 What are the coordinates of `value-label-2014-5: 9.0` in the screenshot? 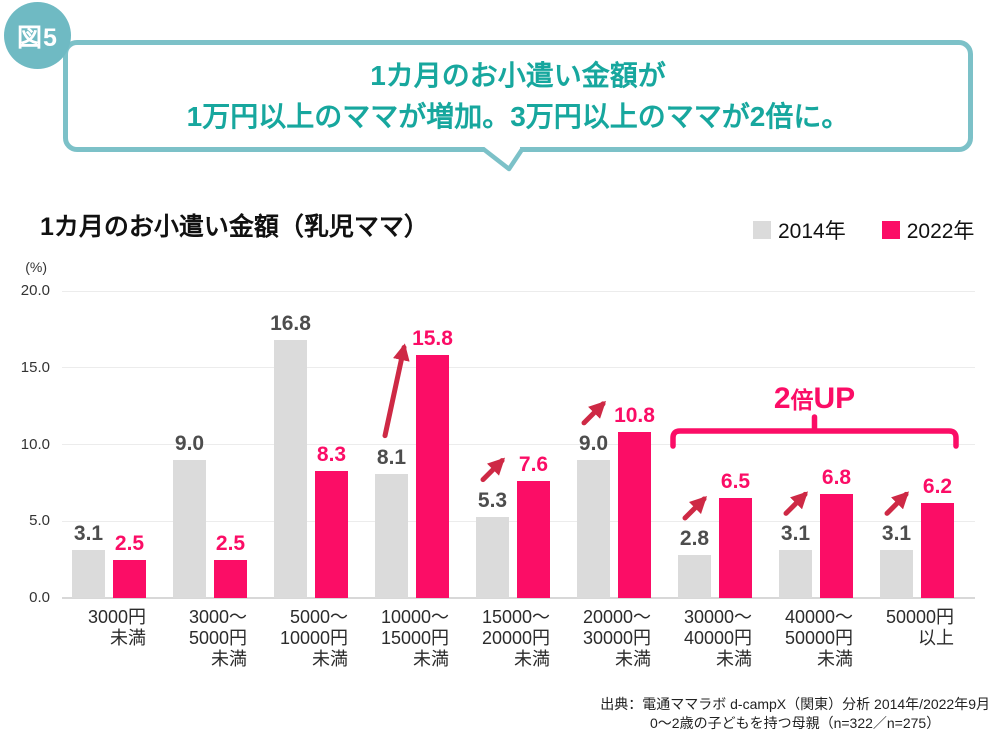 It's located at (593, 443).